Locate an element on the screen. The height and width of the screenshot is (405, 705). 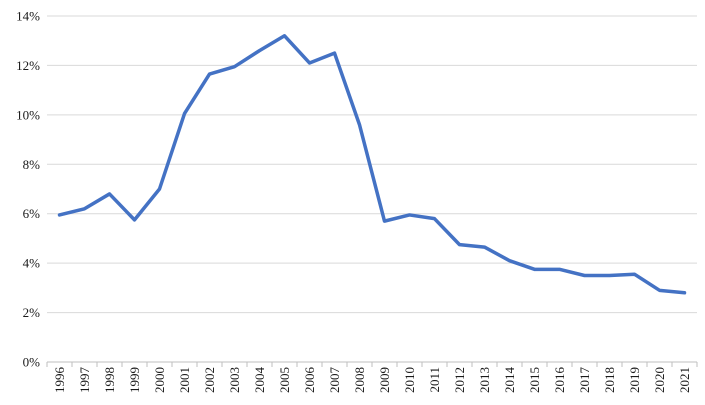
x-tick-label: 2001 is located at coordinates (184, 380).